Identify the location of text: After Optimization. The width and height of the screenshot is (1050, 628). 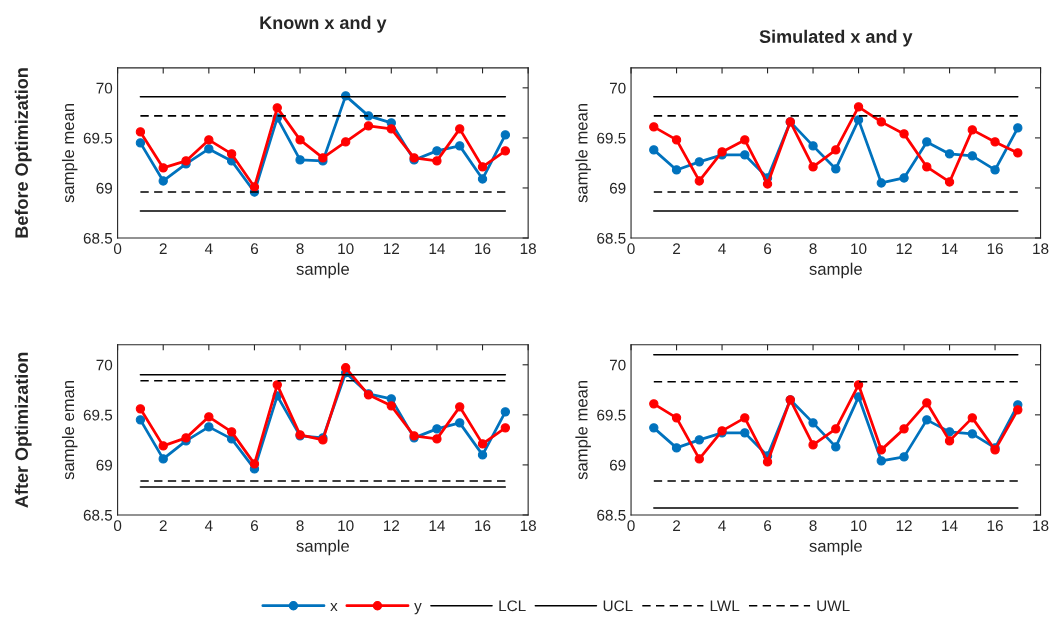
(23, 430).